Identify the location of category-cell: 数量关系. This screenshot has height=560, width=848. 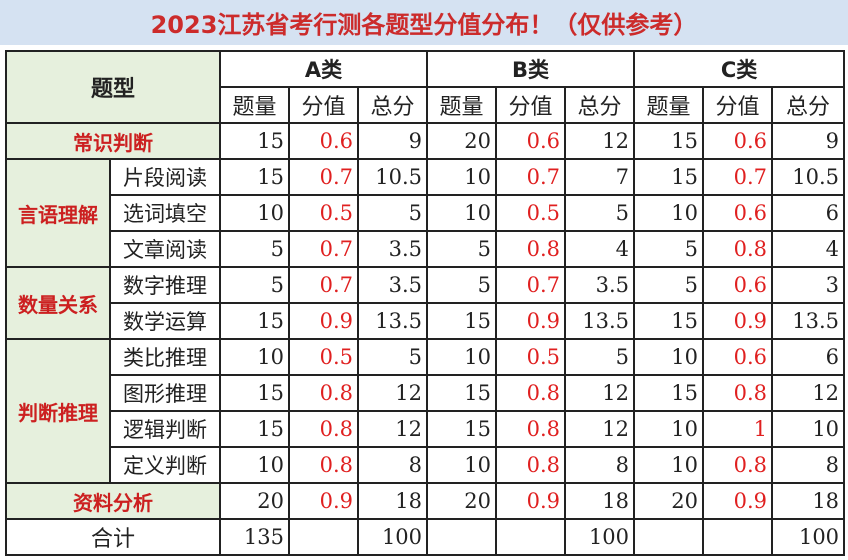
(58, 303).